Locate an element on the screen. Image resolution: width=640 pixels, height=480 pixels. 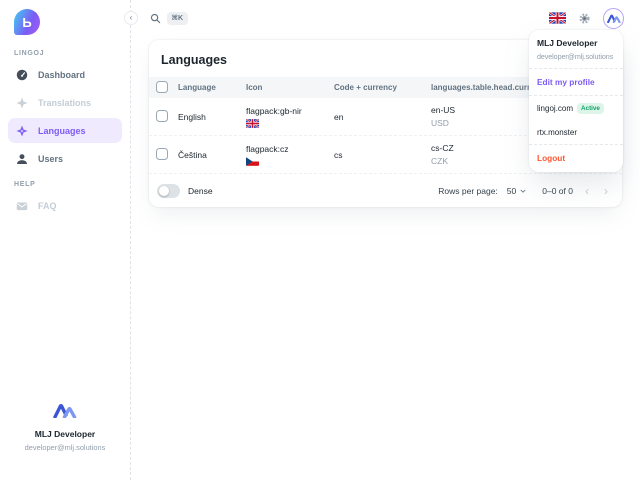
workspace-menu-item-rtx: rtx.monster is located at coordinates (557, 132).